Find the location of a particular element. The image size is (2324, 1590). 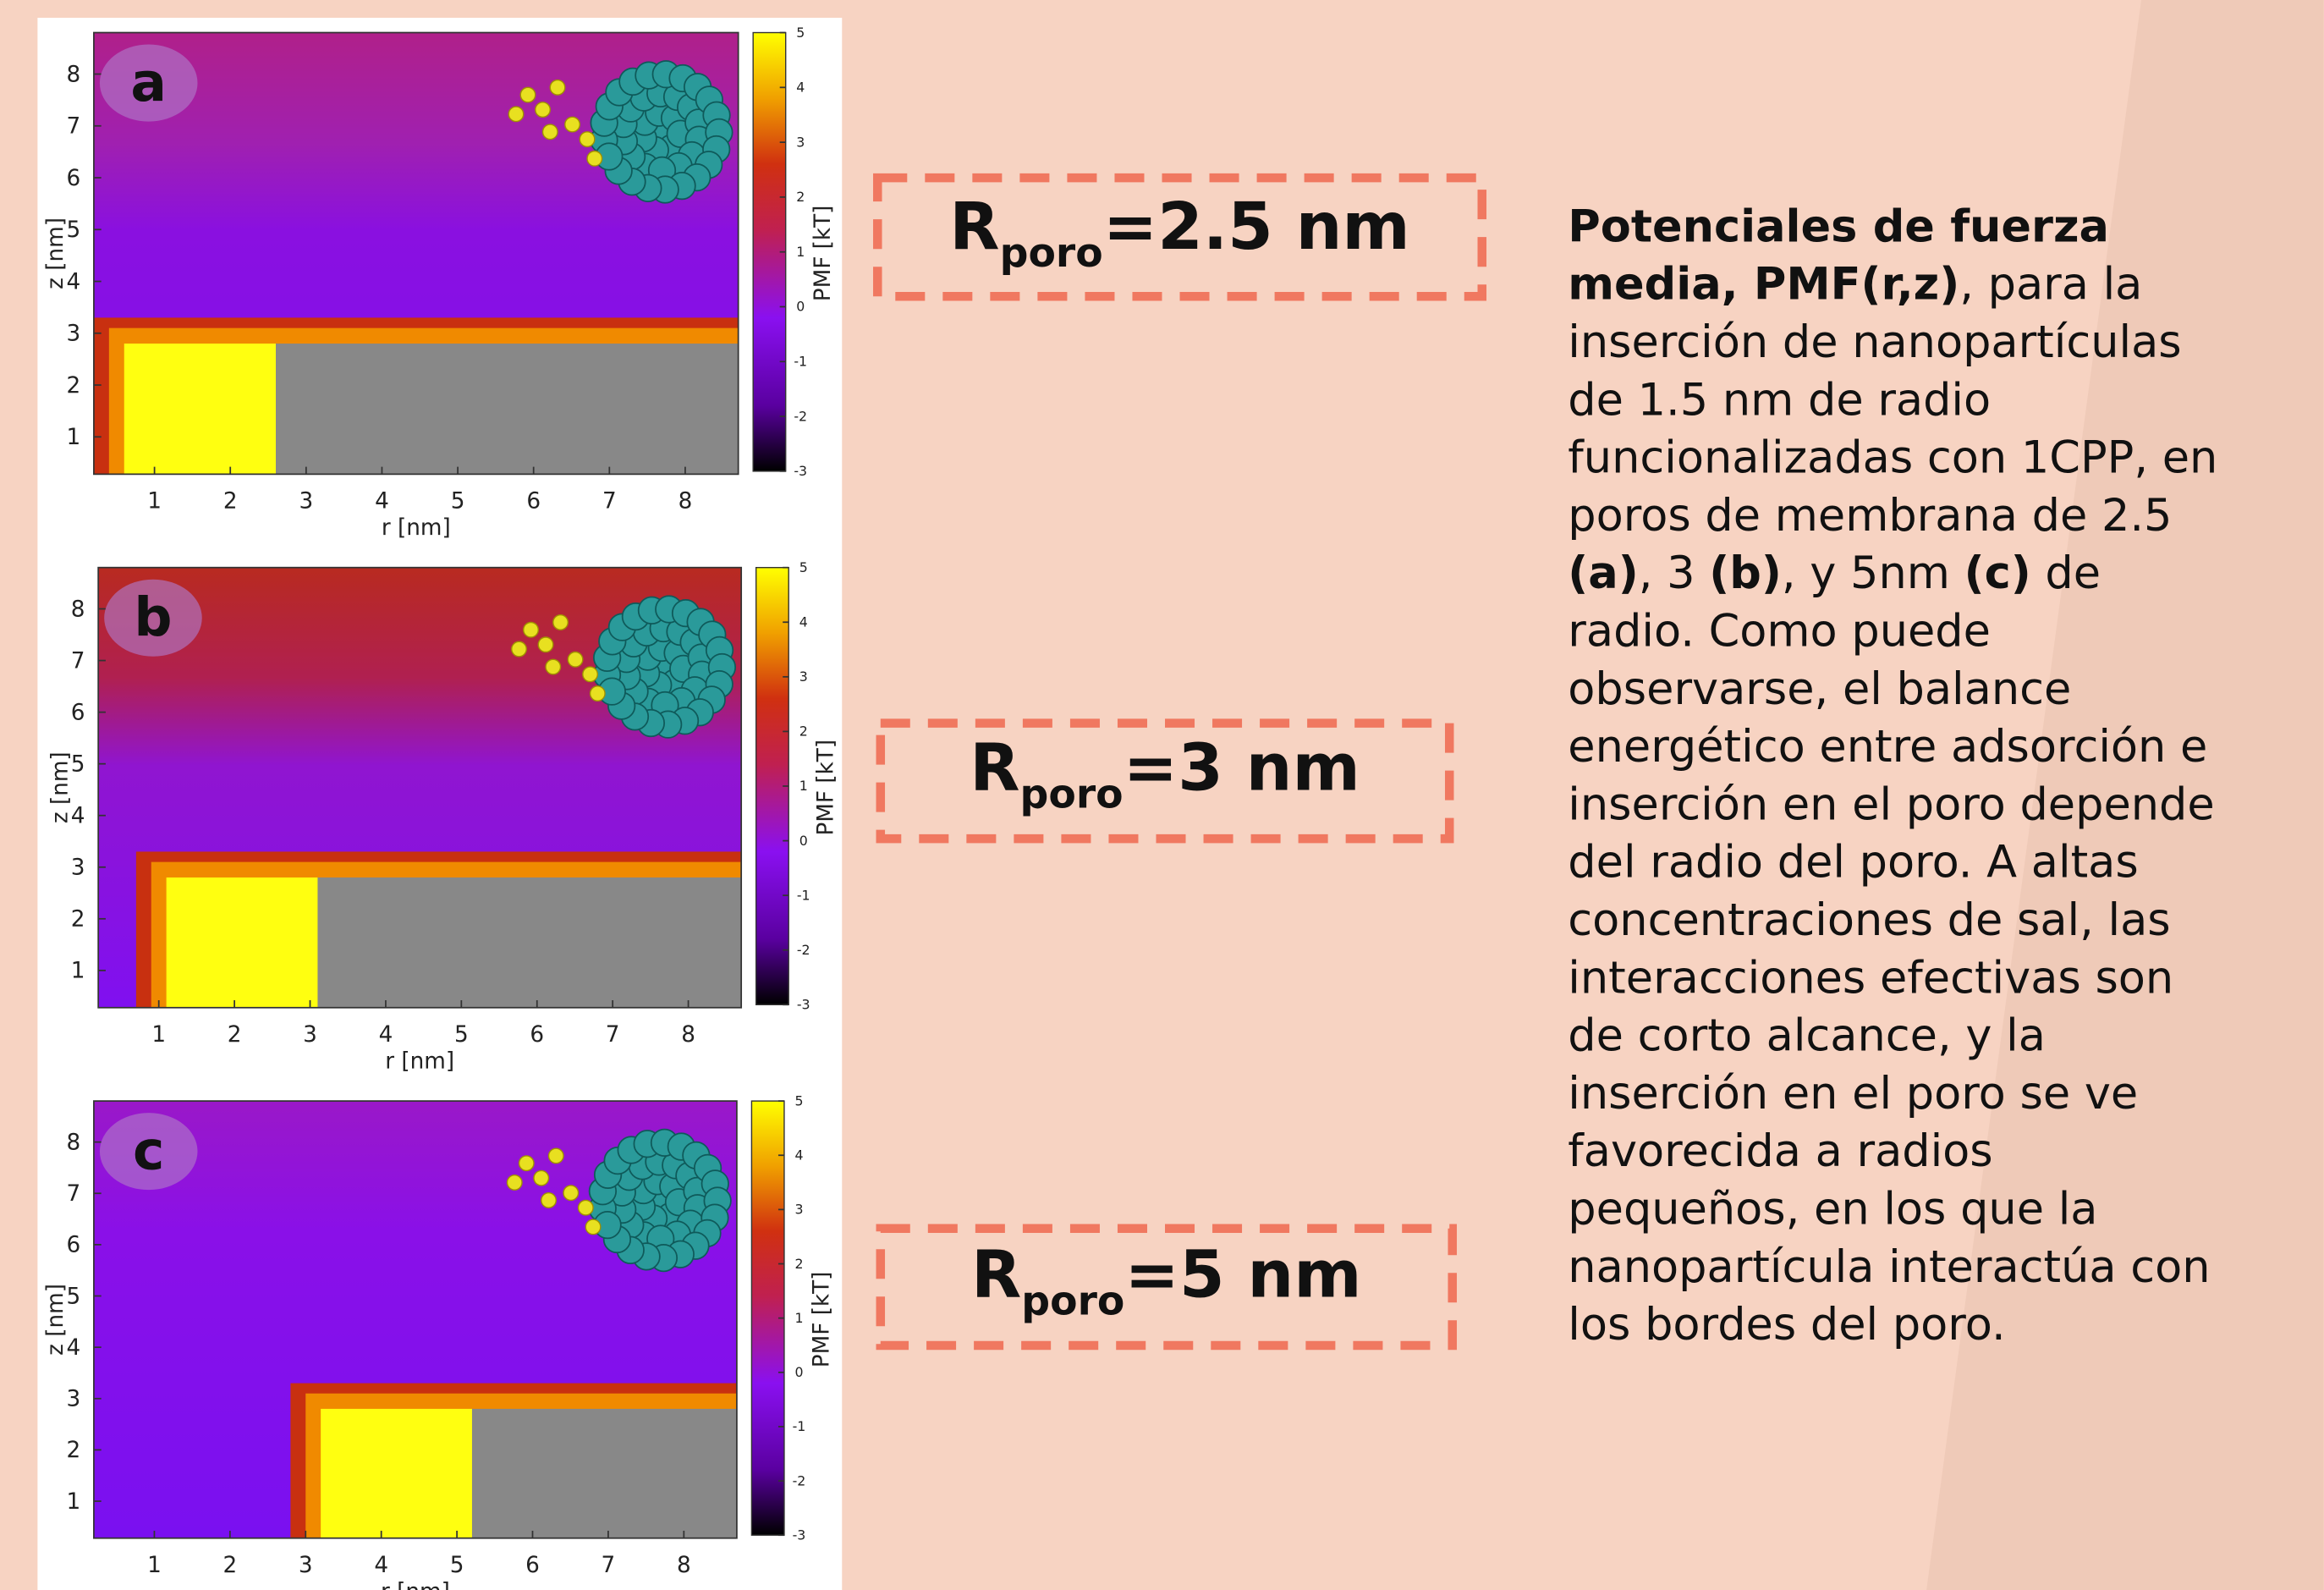

caption-text: de corto alcance, y la is located at coordinates (1807, 1036).